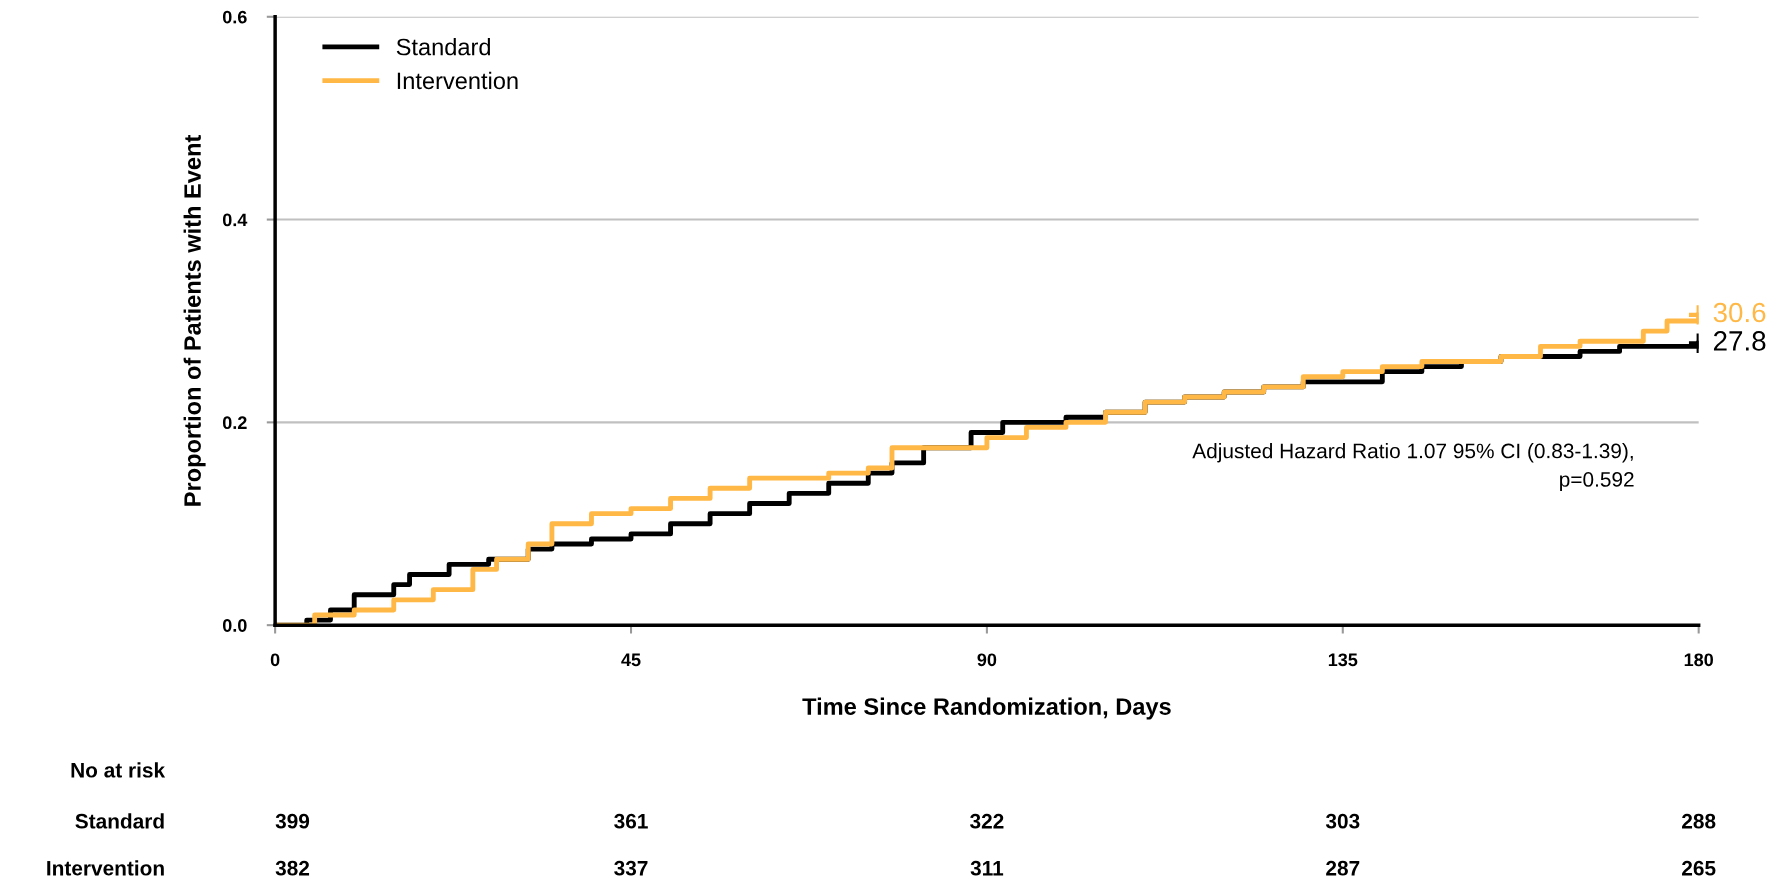 This screenshot has height=883, width=1775. Describe the element at coordinates (292, 821) in the screenshot. I see `text: 399` at that location.